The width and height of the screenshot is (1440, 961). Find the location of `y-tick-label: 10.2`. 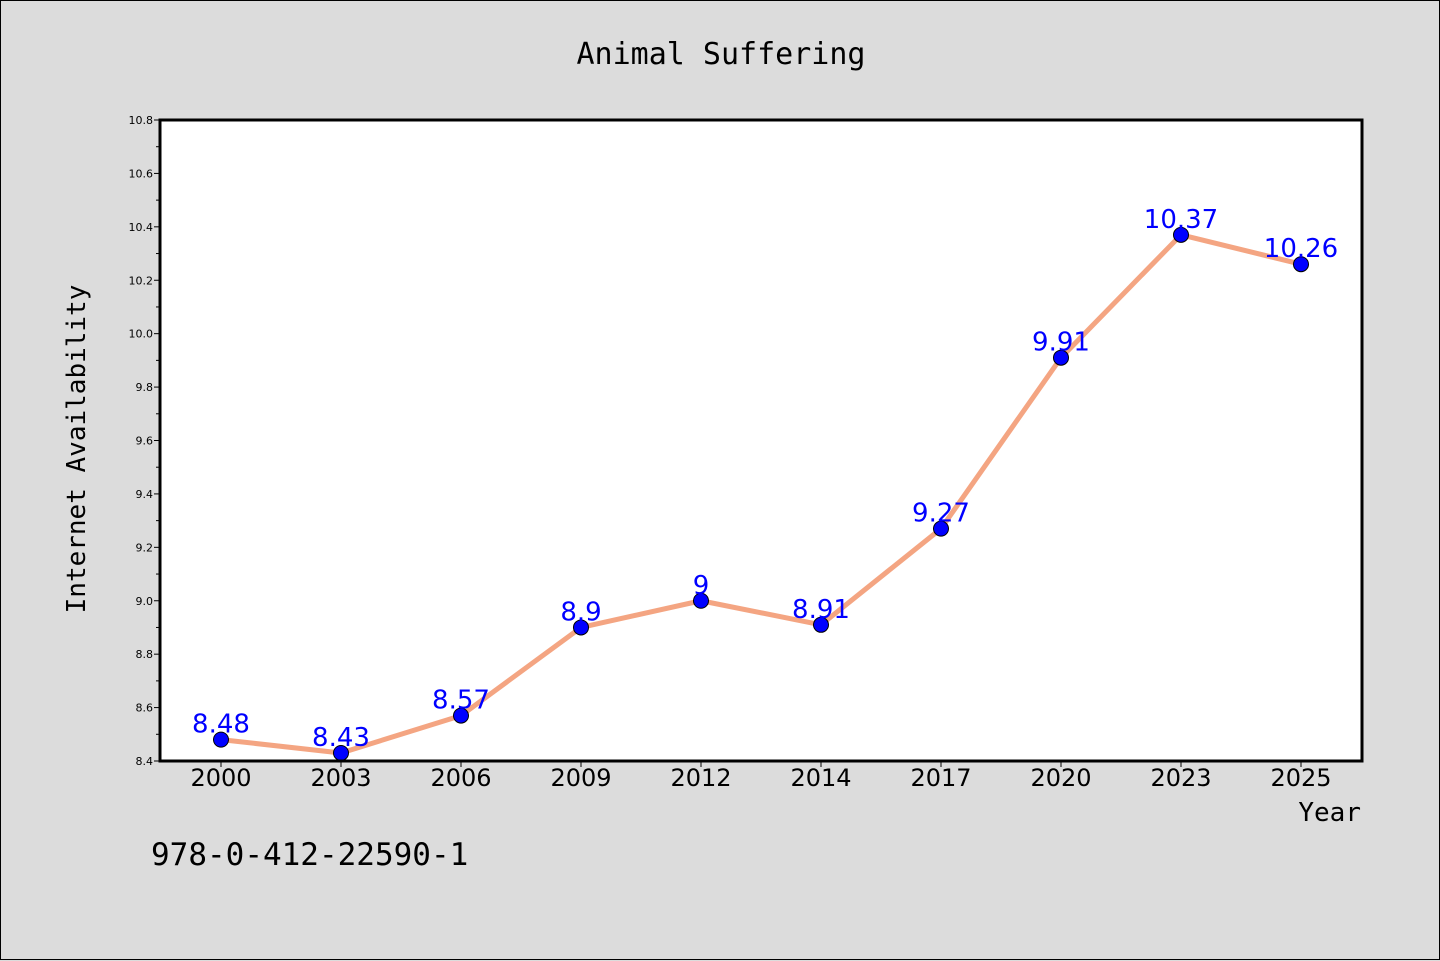

y-tick-label: 10.2 is located at coordinates (141, 280).